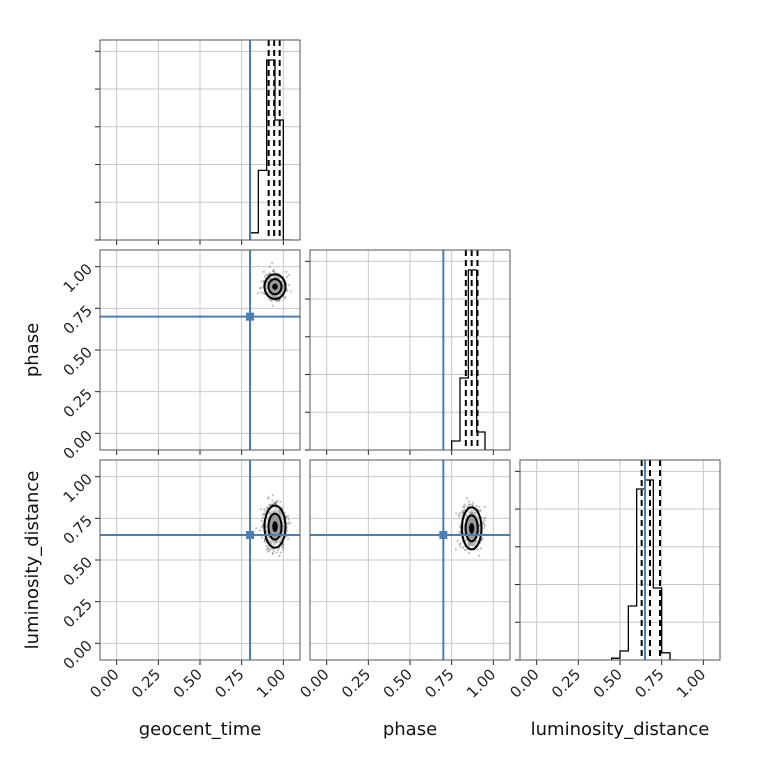  I want to click on panel-luminosity_distance-luminosity_distance: 0.00 0.25 0.50 0.75 1.00, so click(613, 580).